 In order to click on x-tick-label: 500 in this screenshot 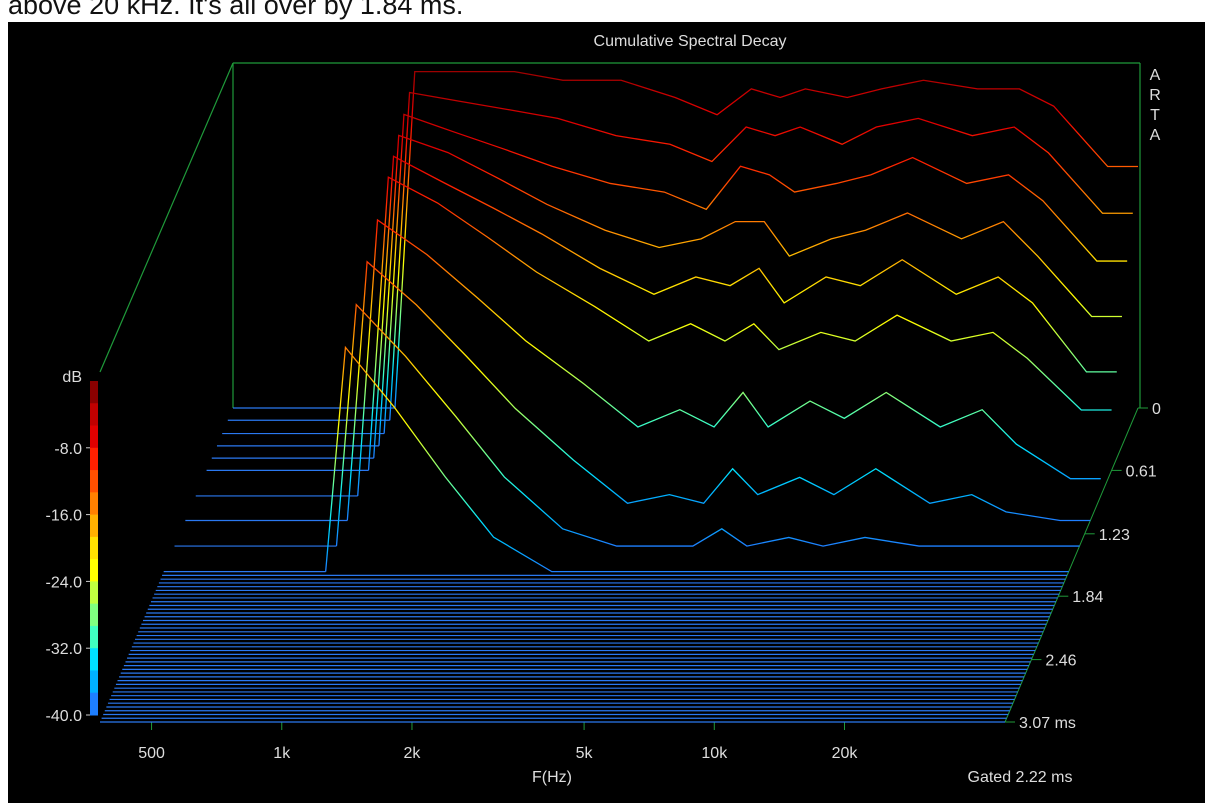, I will do `click(151, 753)`.